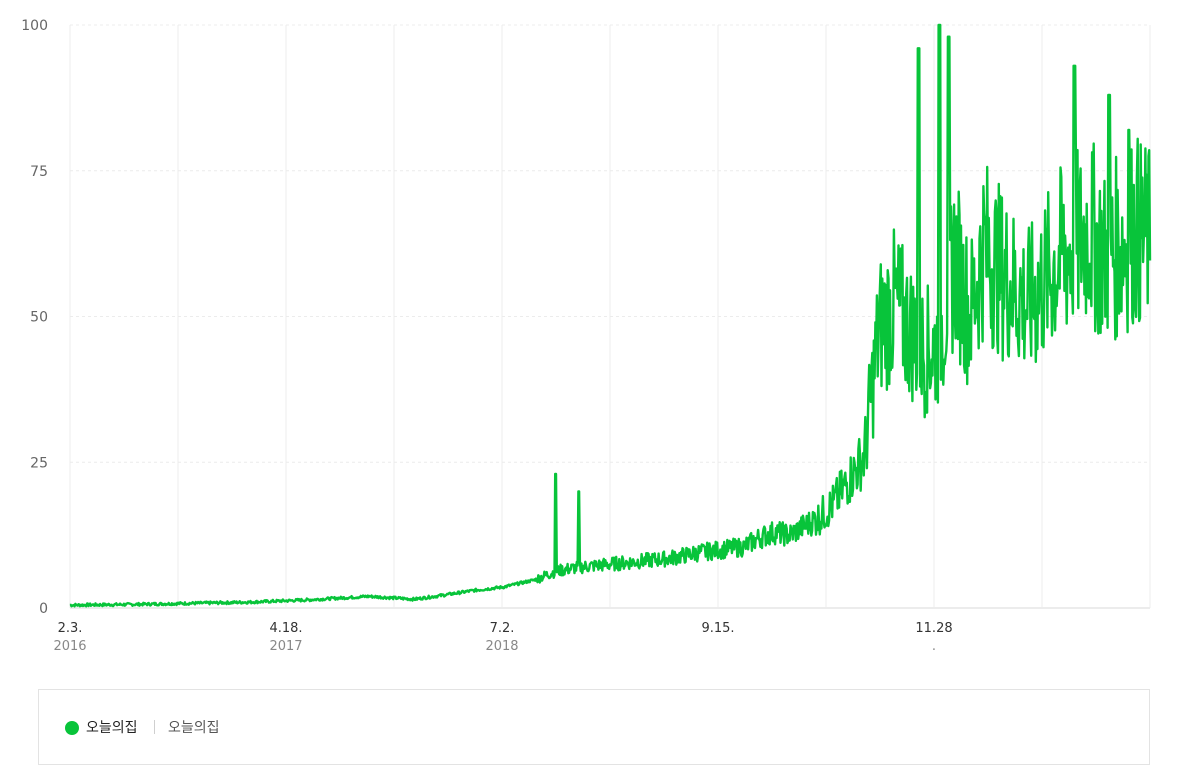  Describe the element at coordinates (717, 628) in the screenshot. I see `x-tick-label: 9.15.` at that location.